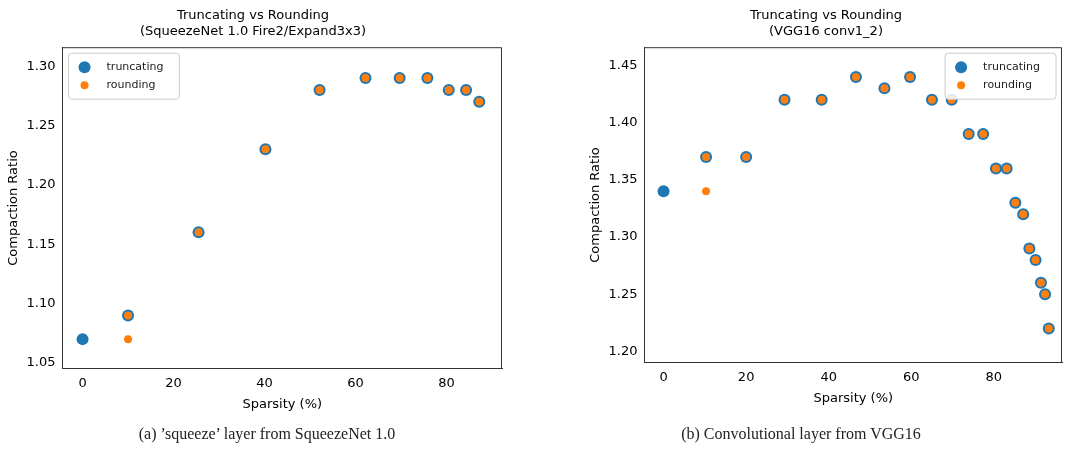  What do you see at coordinates (623, 64) in the screenshot?
I see `y-tick-label: 1.45` at bounding box center [623, 64].